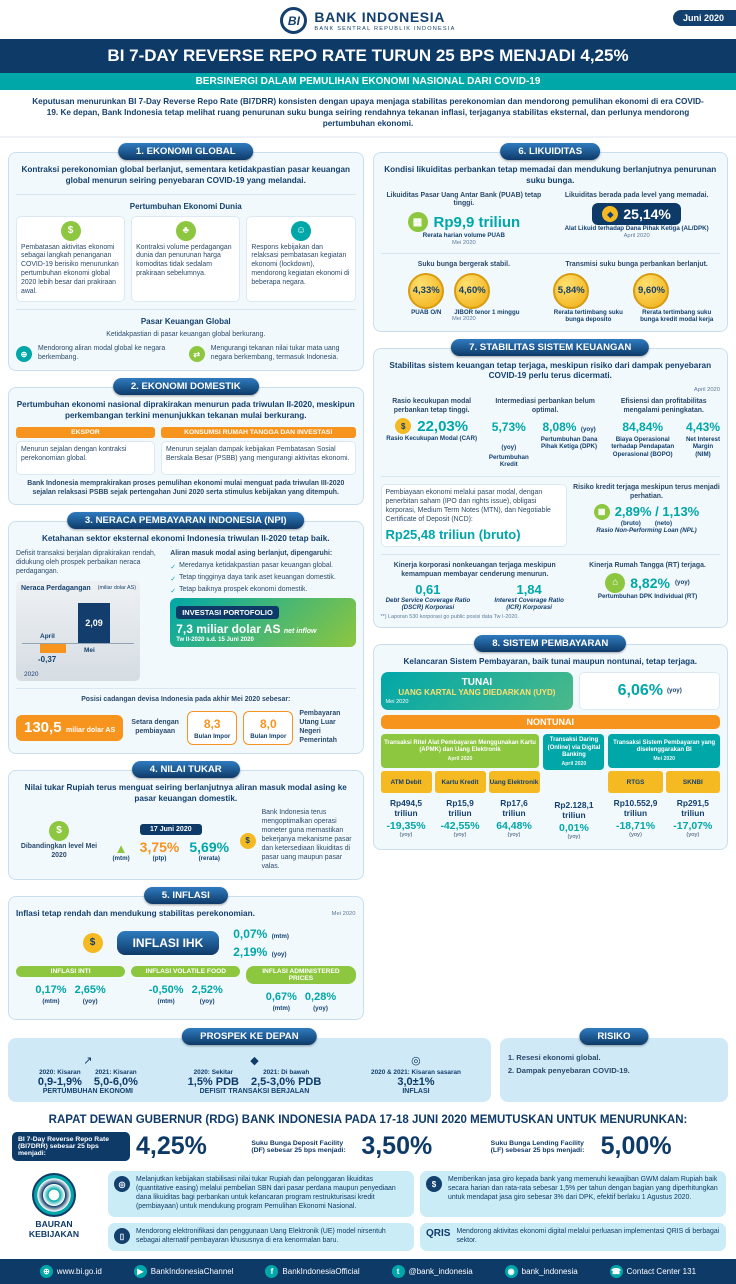 This screenshot has width=736, height=1284. I want to click on bopo-value: 84,84%, so click(643, 426).